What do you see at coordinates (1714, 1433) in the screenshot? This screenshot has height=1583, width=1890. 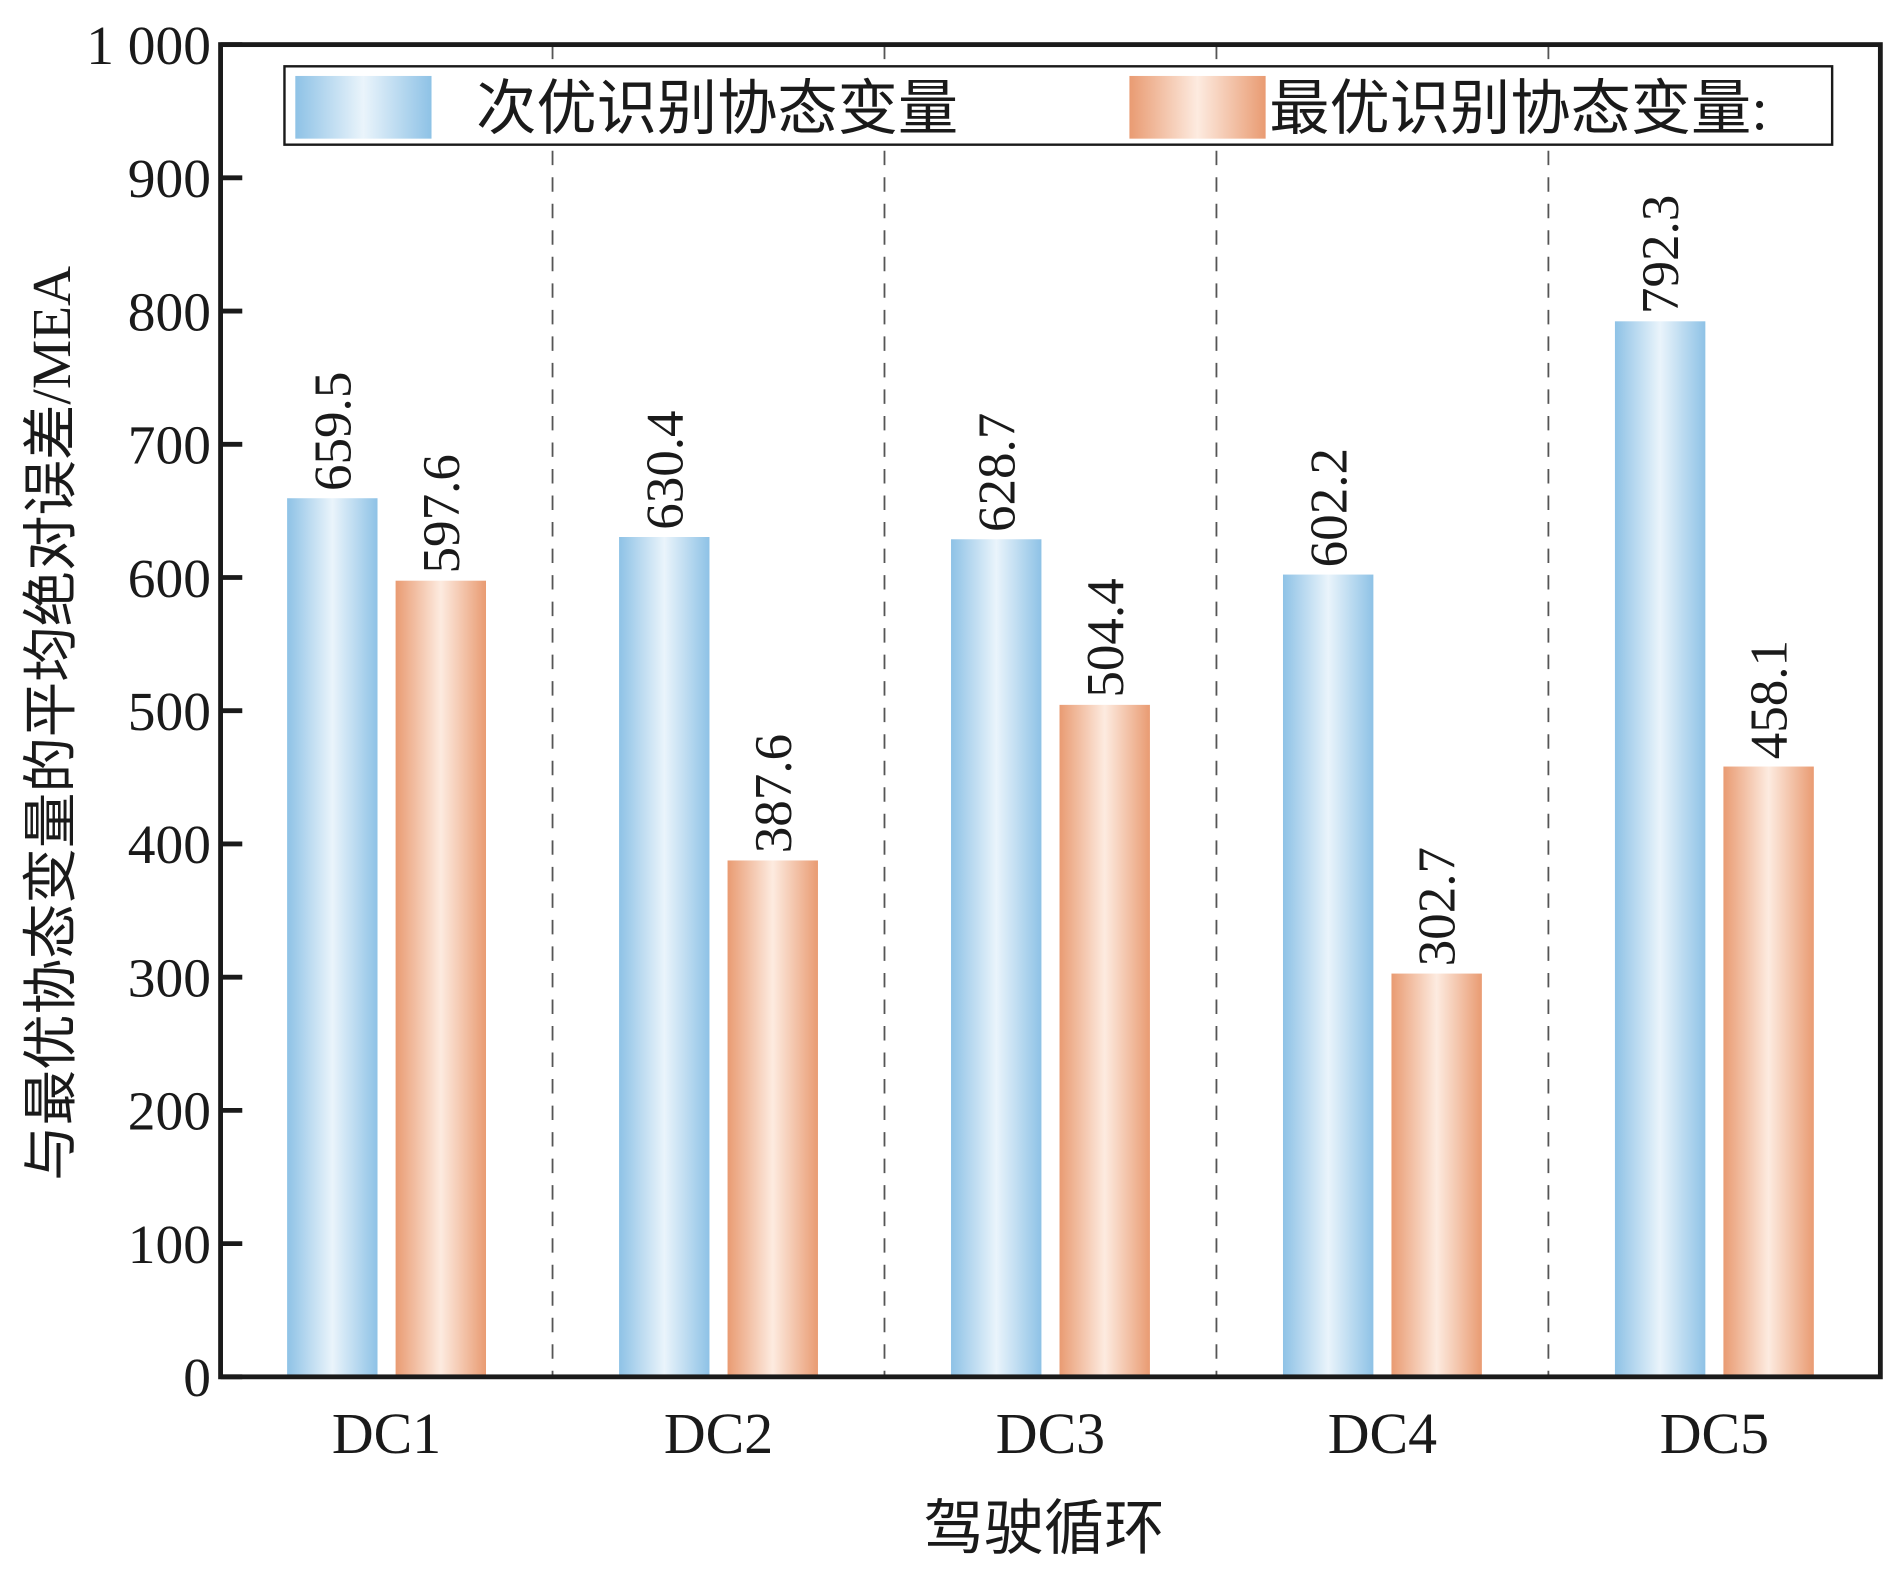 I see `x-tick-label: DC5` at bounding box center [1714, 1433].